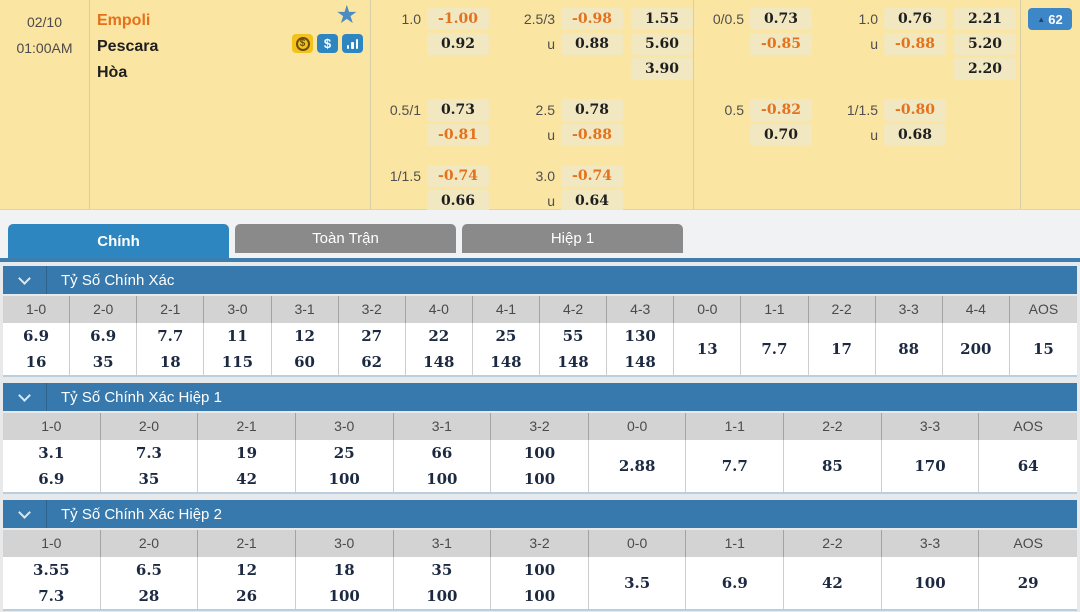 The image size is (1080, 612). I want to click on handicap-odds: 0.92, so click(458, 44).